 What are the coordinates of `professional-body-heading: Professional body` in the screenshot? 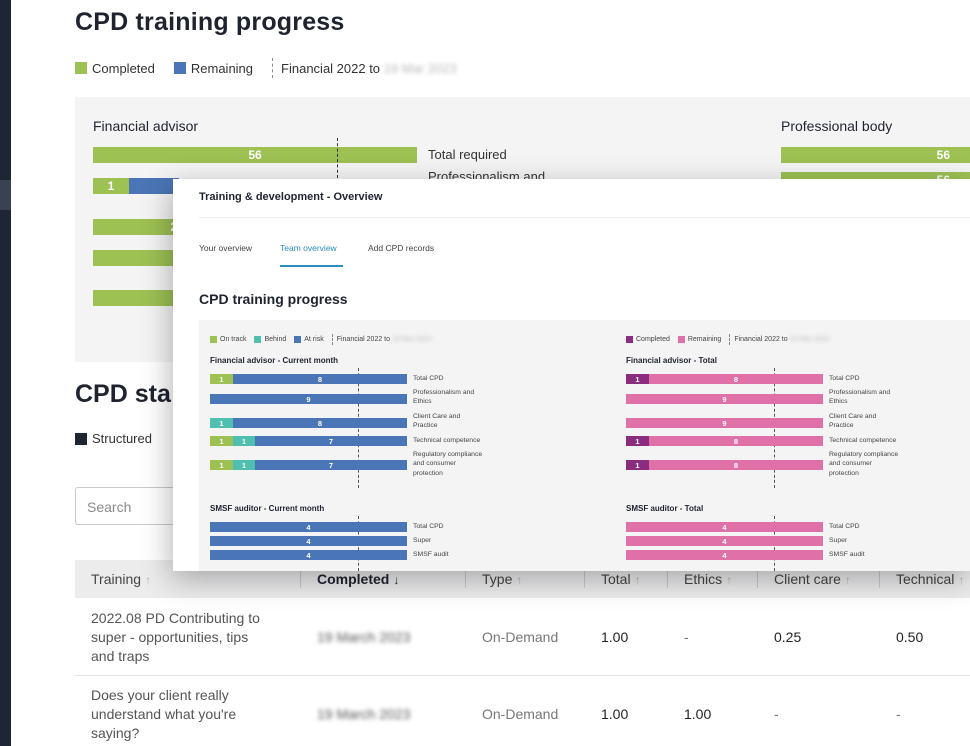 It's located at (837, 126).